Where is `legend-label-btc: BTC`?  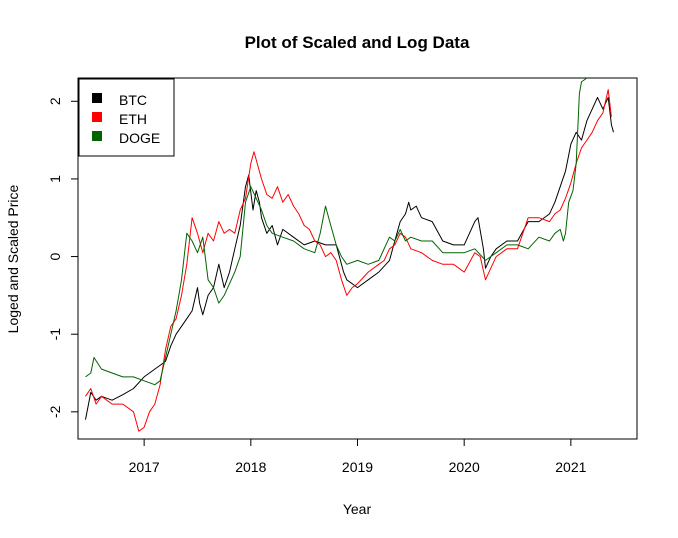 legend-label-btc: BTC is located at coordinates (133, 100).